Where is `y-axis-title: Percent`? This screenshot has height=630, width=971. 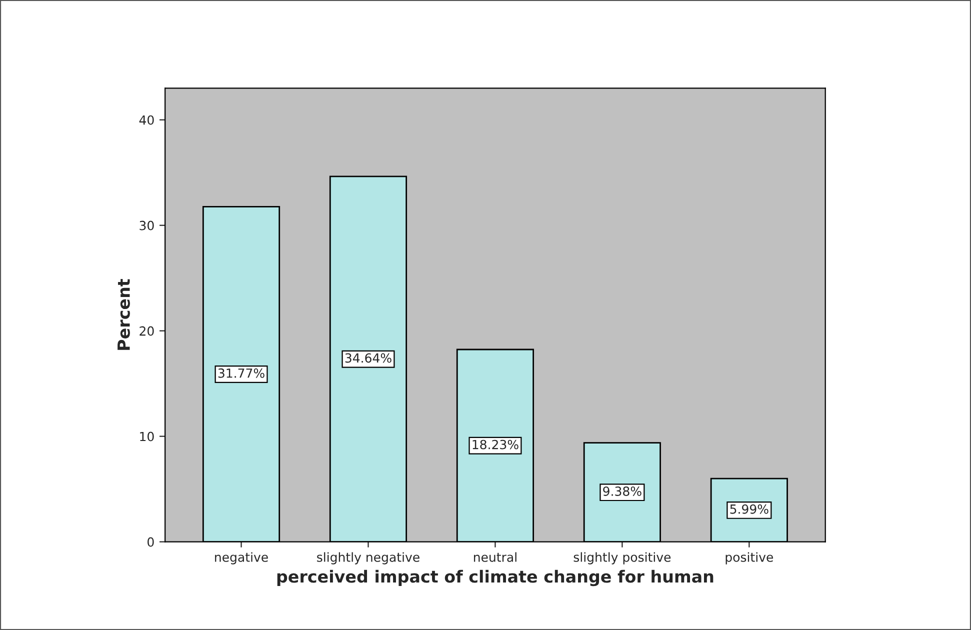 y-axis-title: Percent is located at coordinates (124, 314).